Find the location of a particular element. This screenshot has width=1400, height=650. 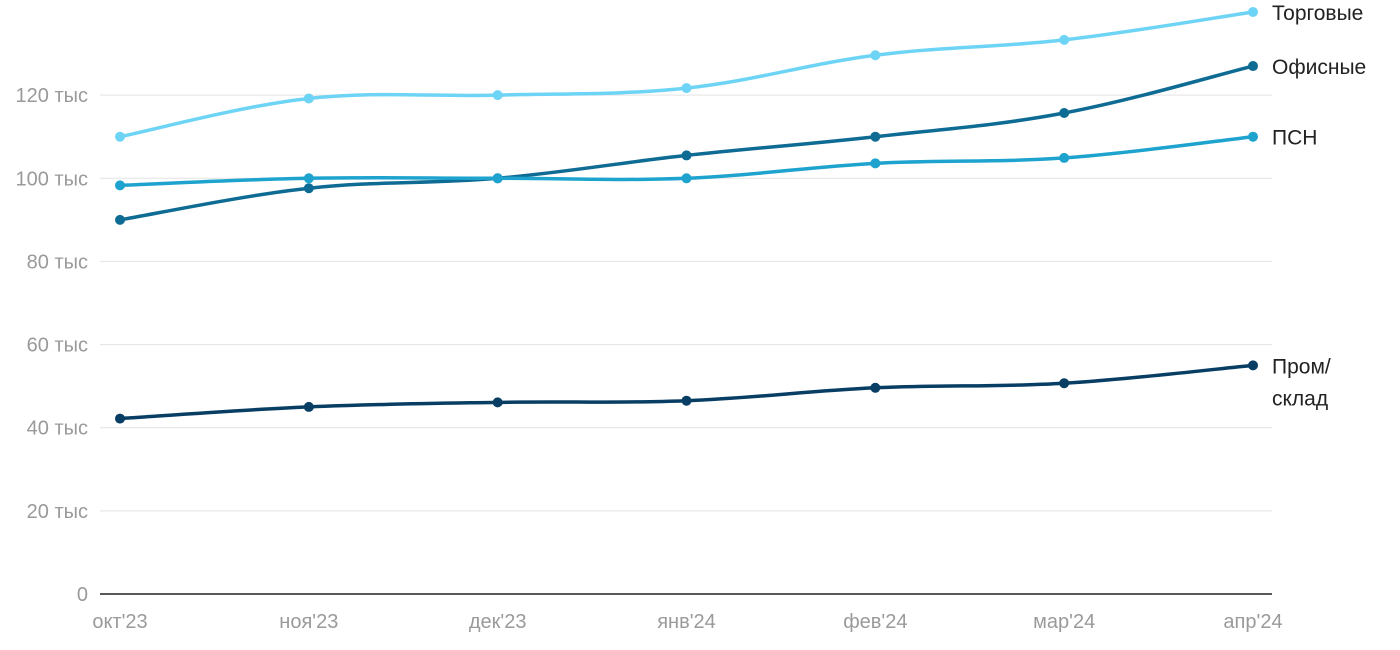

x-tick-label: окт'23 is located at coordinates (119, 622).